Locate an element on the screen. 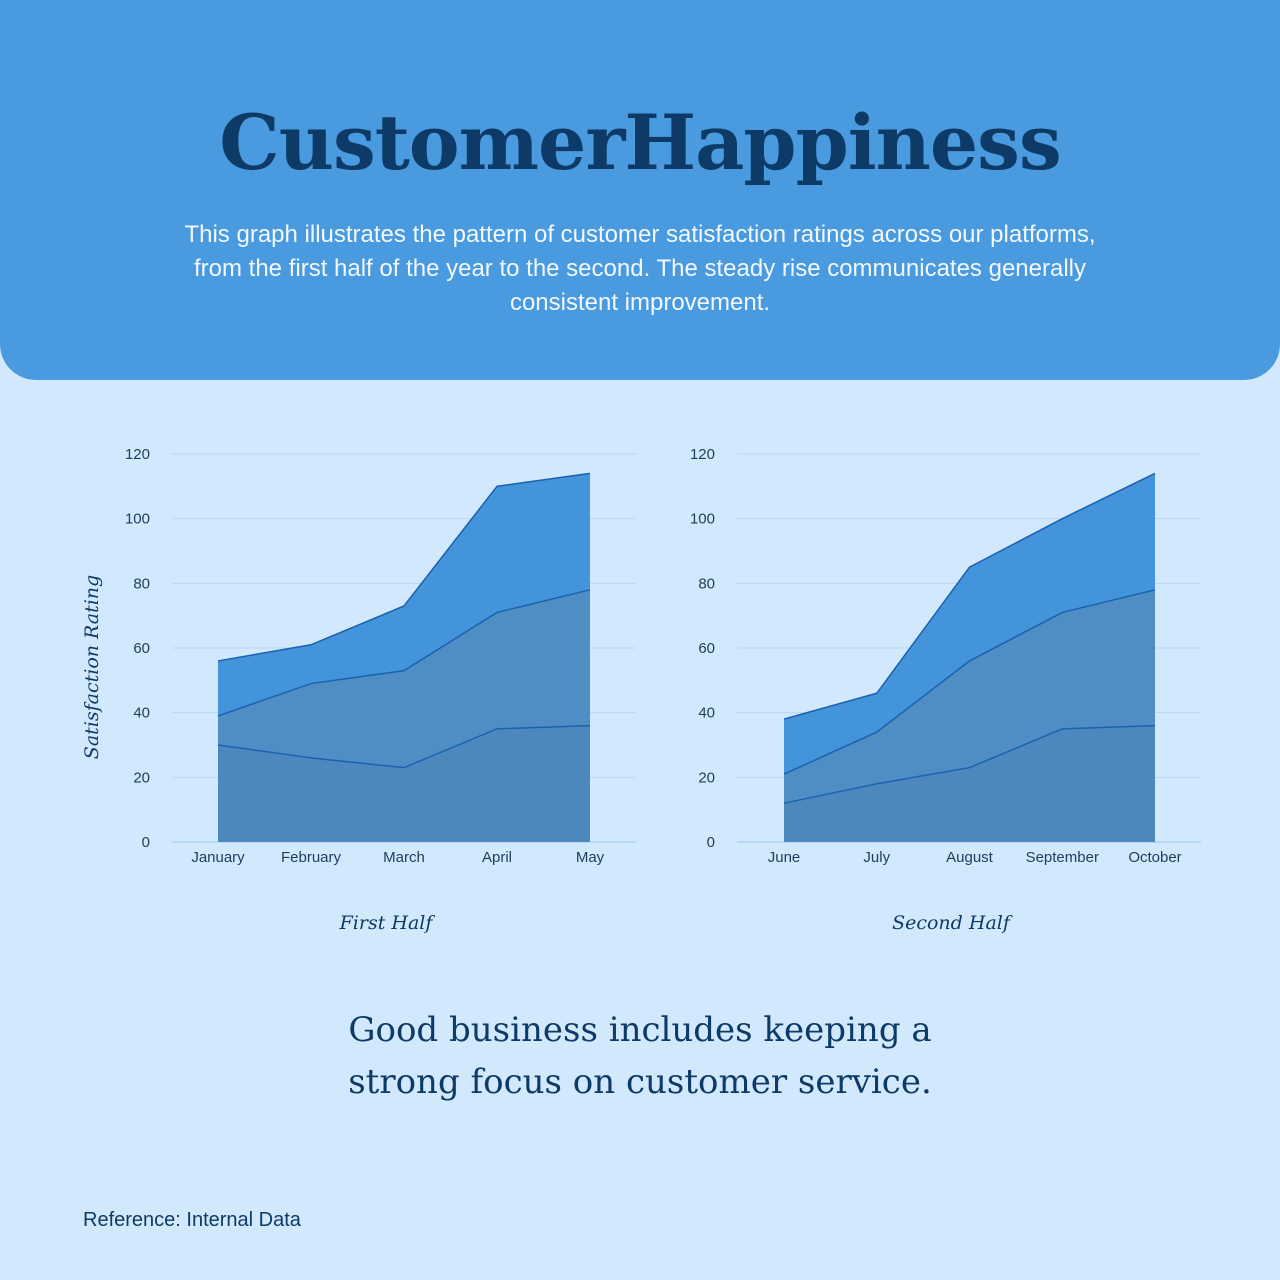 Image resolution: width=1280 pixels, height=1280 pixels. x-tick-label: May is located at coordinates (590, 857).